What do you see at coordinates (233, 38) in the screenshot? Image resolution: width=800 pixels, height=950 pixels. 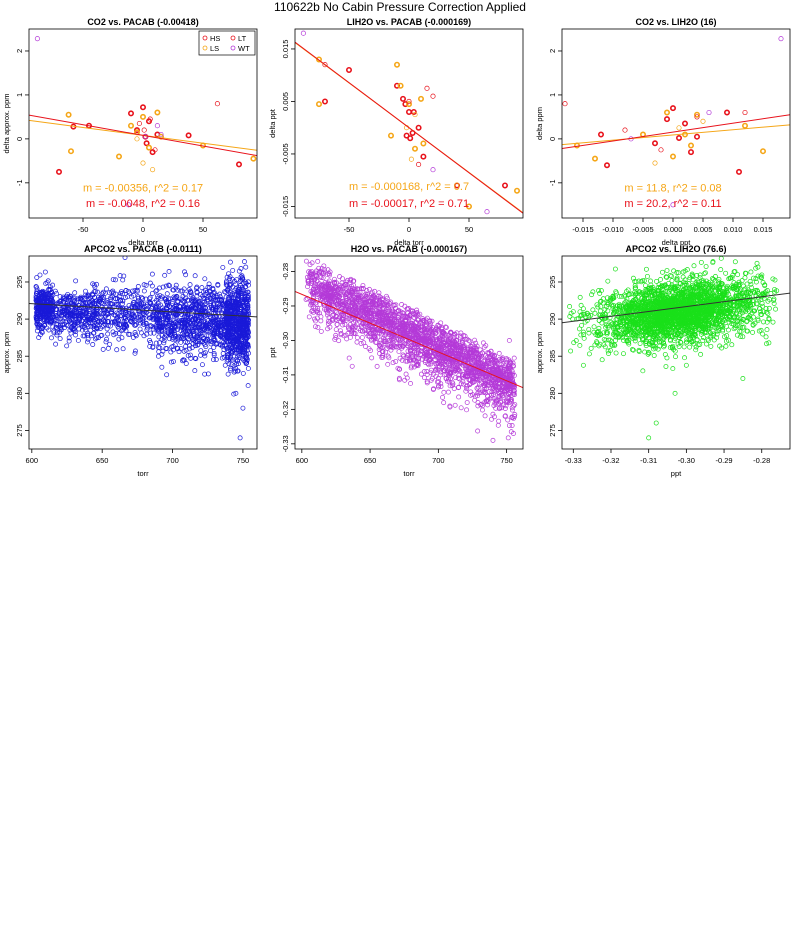 I see `legend-marker-lt` at bounding box center [233, 38].